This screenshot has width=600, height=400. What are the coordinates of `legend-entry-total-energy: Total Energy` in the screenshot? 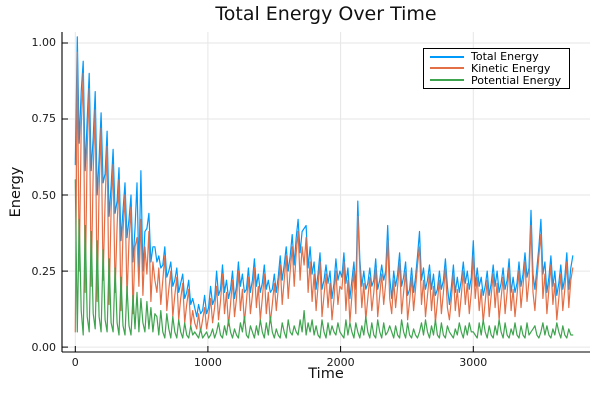 It's located at (496, 56).